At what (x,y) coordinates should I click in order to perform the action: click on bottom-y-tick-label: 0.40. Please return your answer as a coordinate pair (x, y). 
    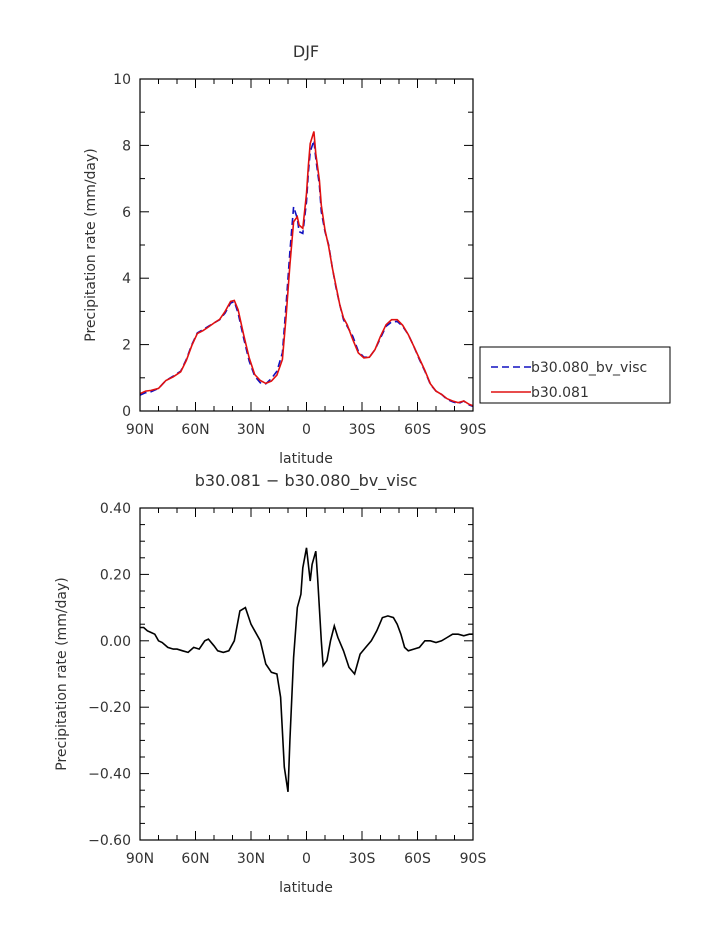
    Looking at the image, I should click on (115, 509).